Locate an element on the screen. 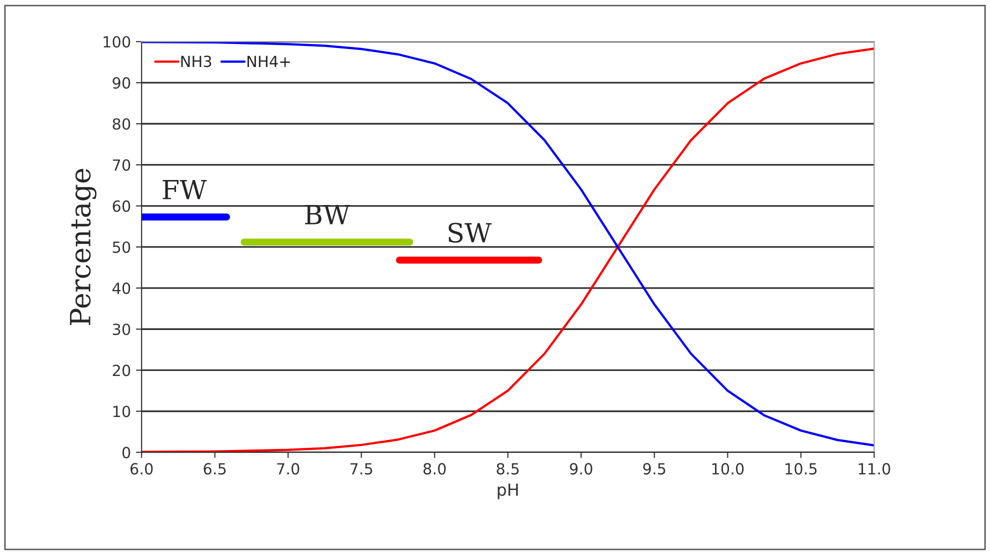  x-tick-label: 10.5 is located at coordinates (801, 469).